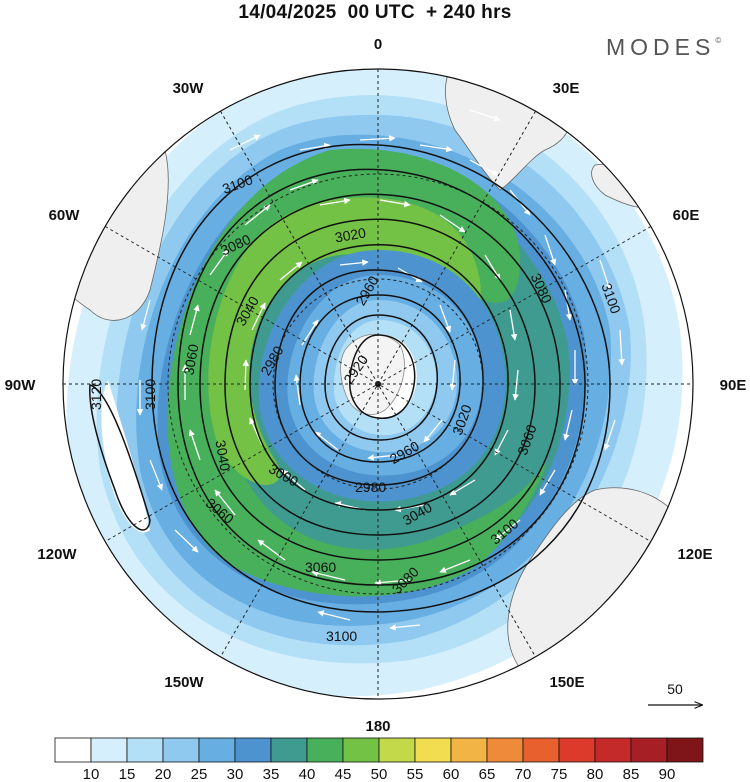 The height and width of the screenshot is (782, 750). I want to click on contour-label-3060c: 3060, so click(320, 567).